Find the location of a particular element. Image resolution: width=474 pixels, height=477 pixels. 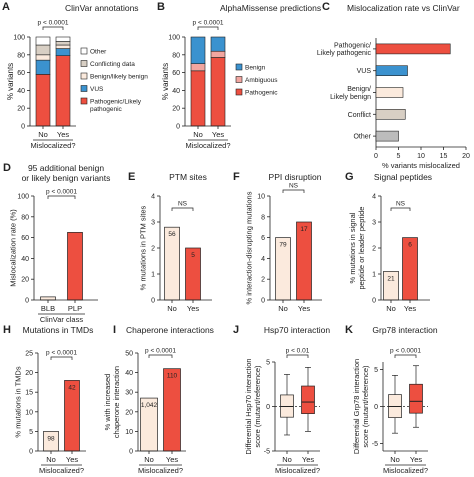

y-tick-label: 4 is located at coordinates (153, 197).